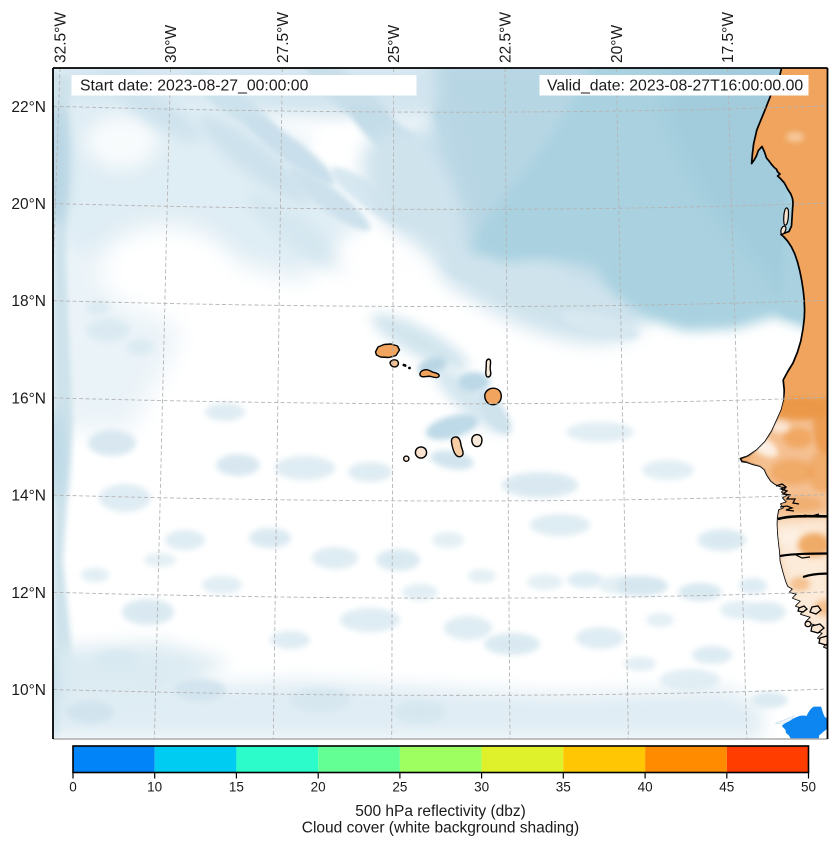  What do you see at coordinates (506, 37) in the screenshot?
I see `svg-text: 22.5°W` at bounding box center [506, 37].